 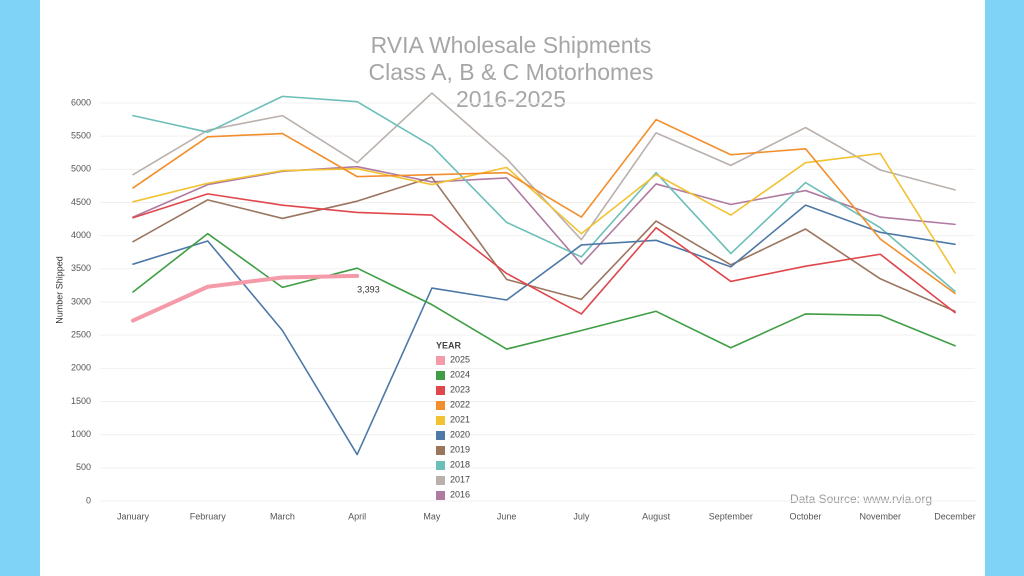 I want to click on legend-label: 2018, so click(x=460, y=464).